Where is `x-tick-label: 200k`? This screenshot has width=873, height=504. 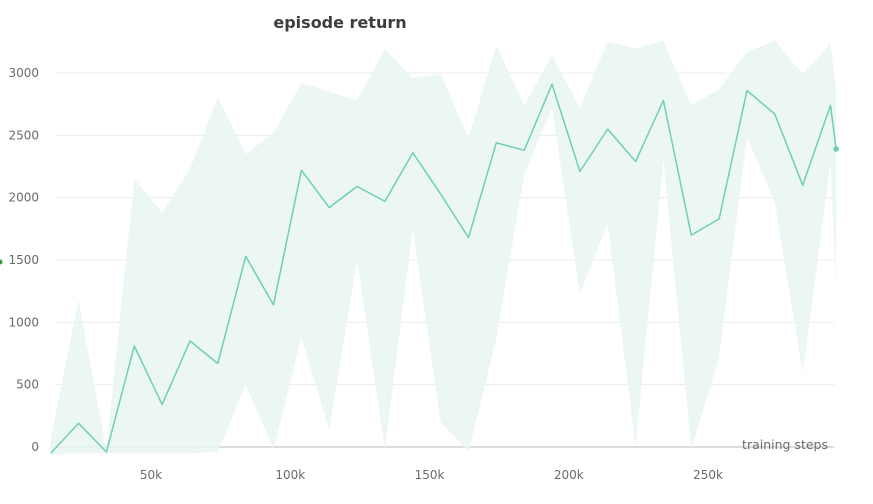 x-tick-label: 200k is located at coordinates (569, 475).